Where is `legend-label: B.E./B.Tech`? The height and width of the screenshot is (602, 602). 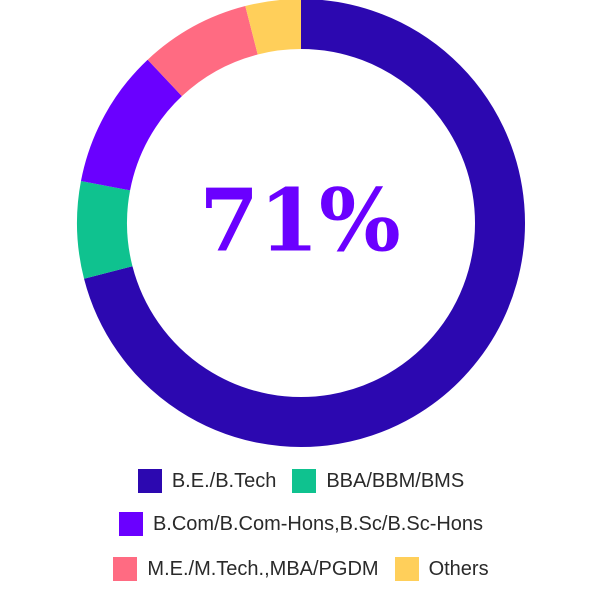
legend-label: B.E./B.Tech is located at coordinates (224, 480).